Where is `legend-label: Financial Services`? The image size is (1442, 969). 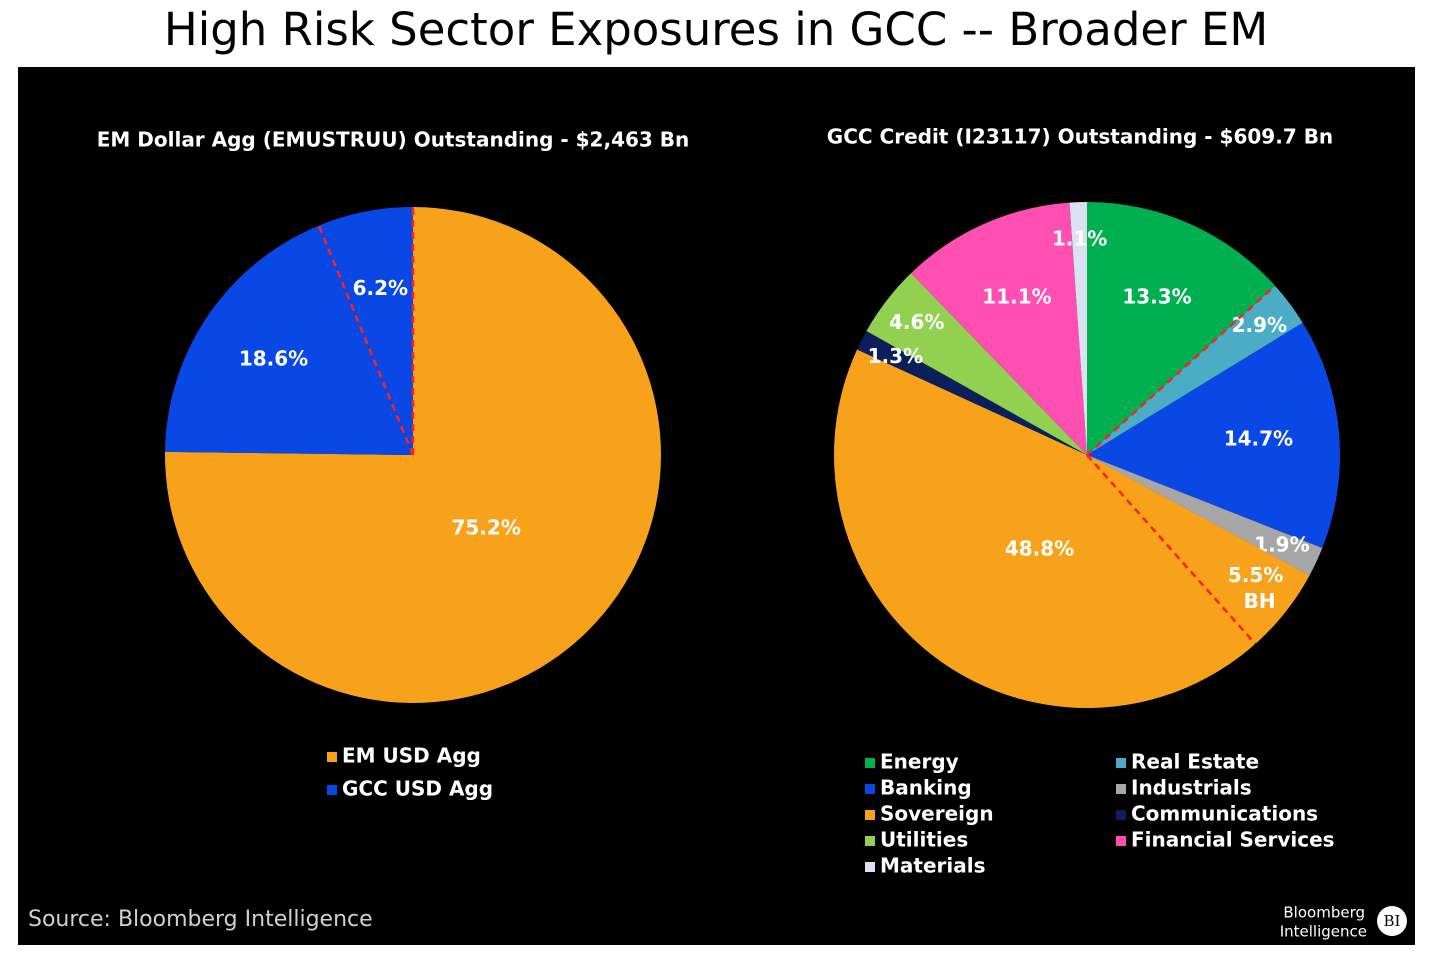 legend-label: Financial Services is located at coordinates (1233, 840).